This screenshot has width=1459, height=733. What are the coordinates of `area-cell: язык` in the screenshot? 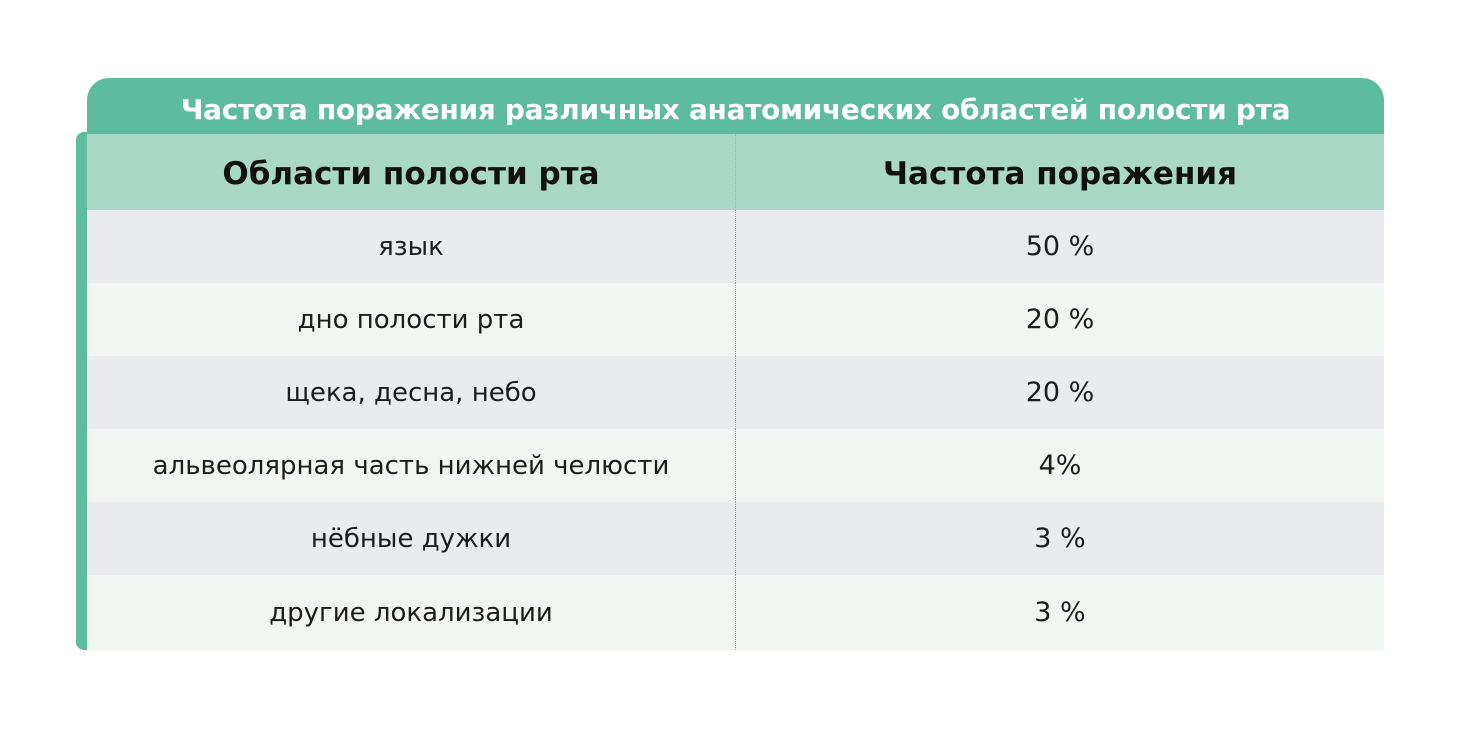 It's located at (411, 246).